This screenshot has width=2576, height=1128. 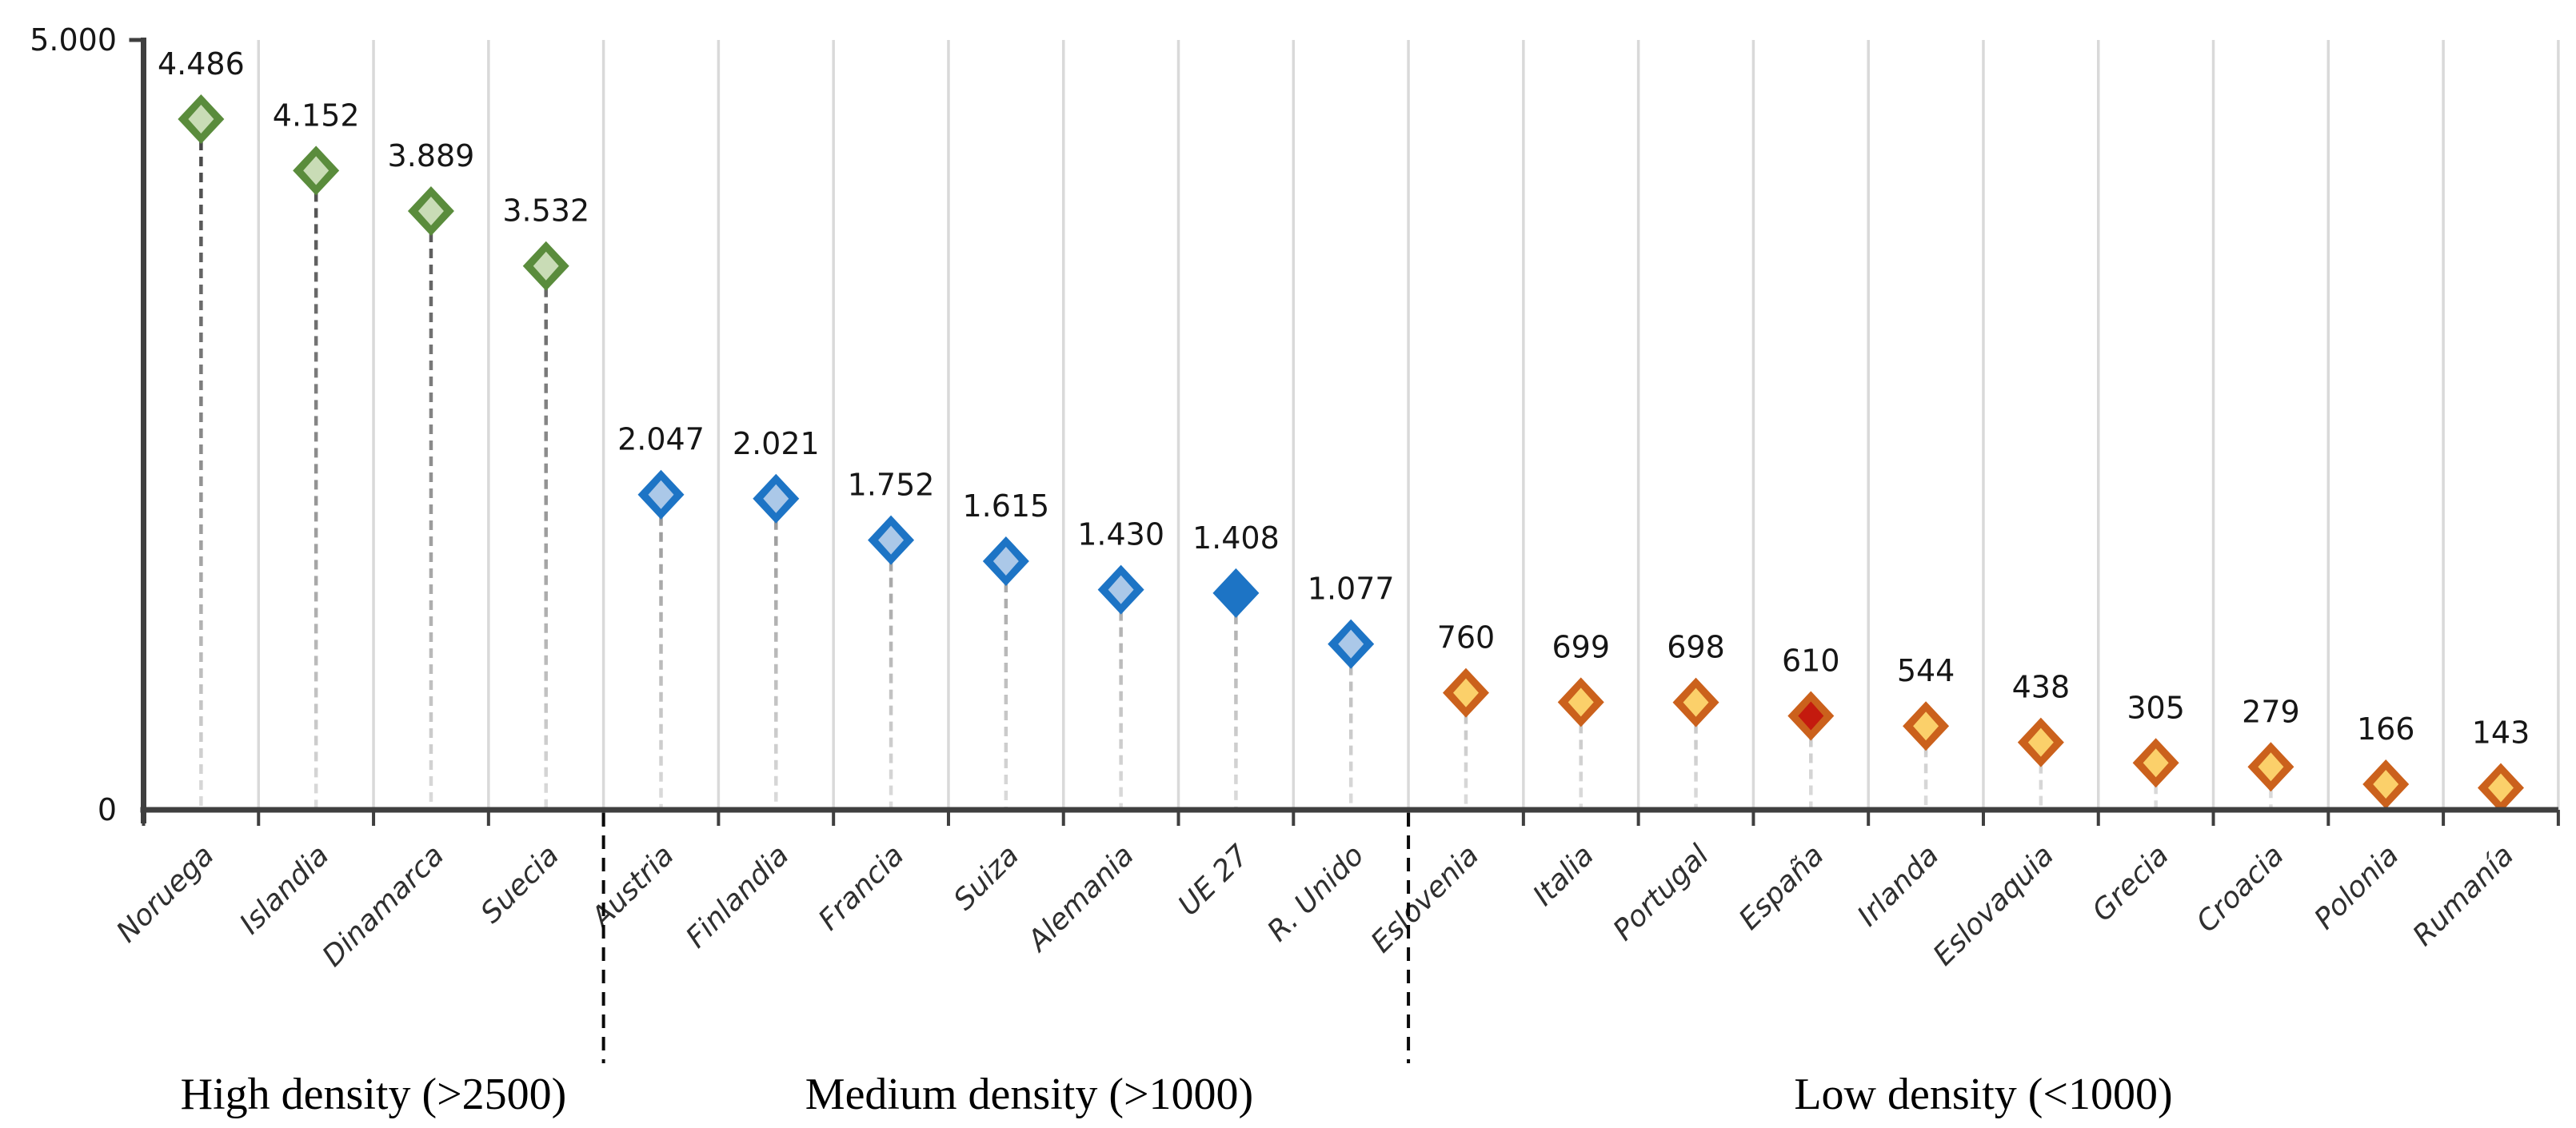 I want to click on value-label: 4.486, so click(x=202, y=64).